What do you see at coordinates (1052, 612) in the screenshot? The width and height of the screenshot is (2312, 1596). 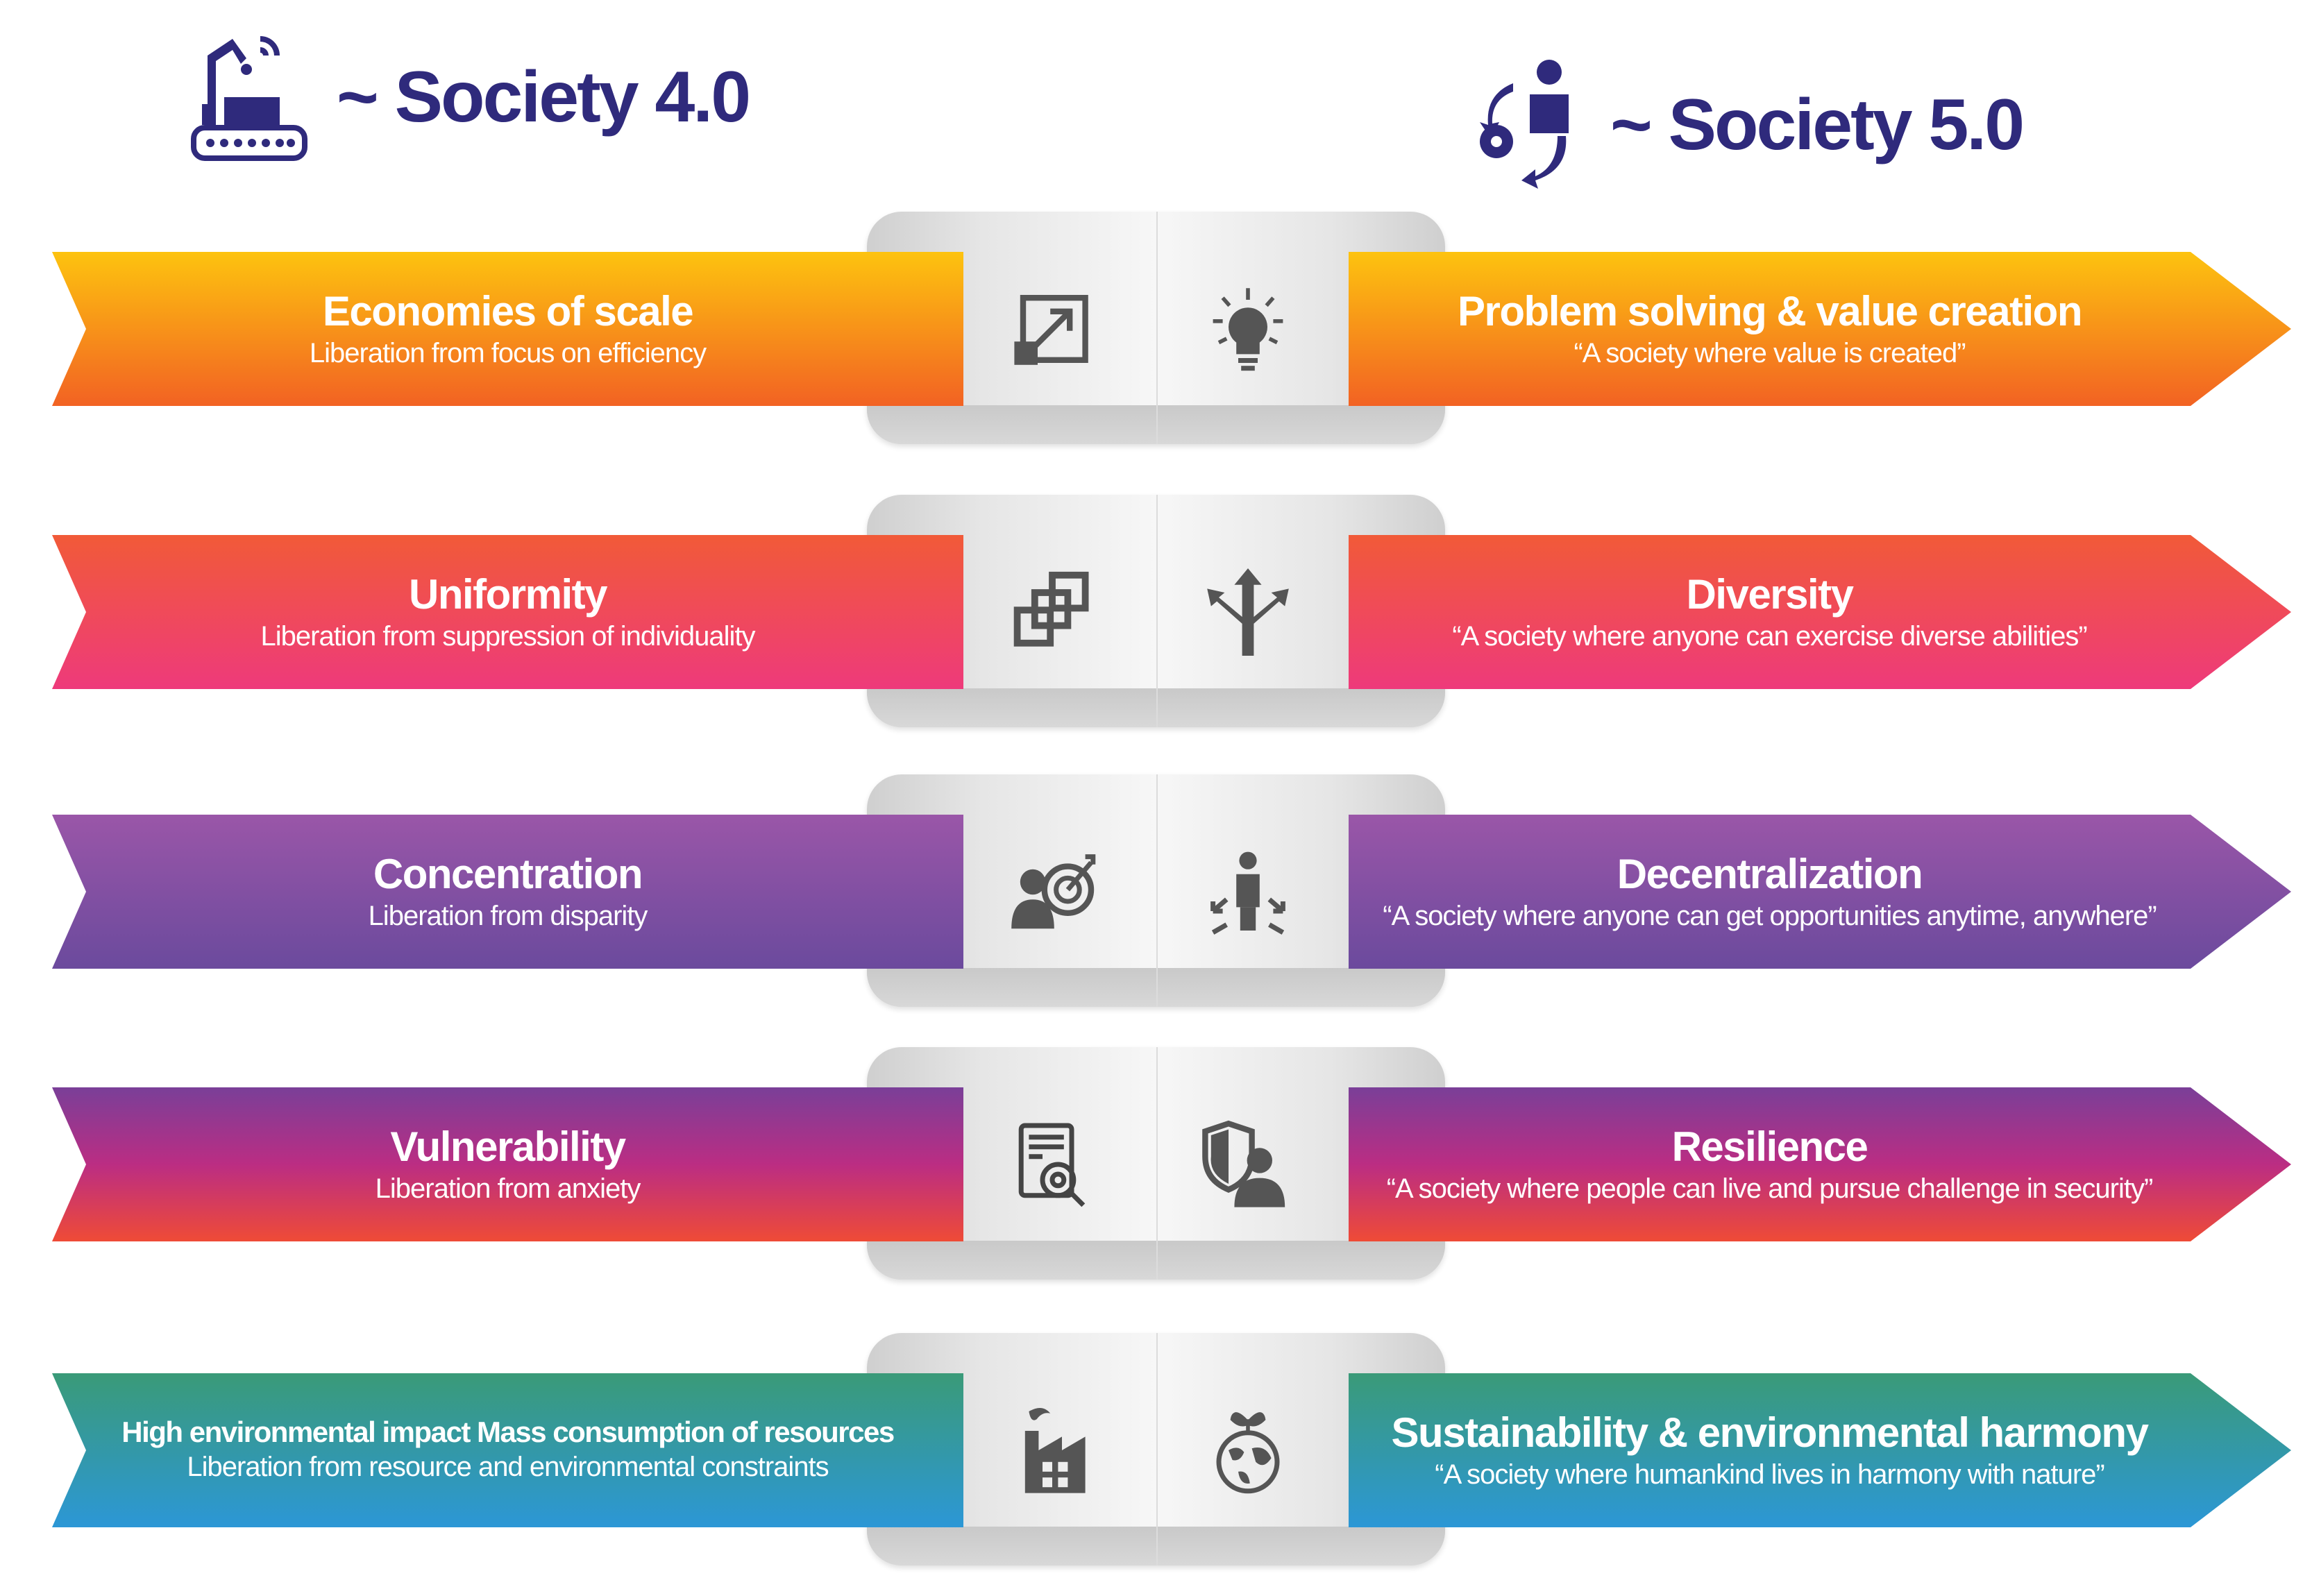 I see `duplicate-squares-icon` at bounding box center [1052, 612].